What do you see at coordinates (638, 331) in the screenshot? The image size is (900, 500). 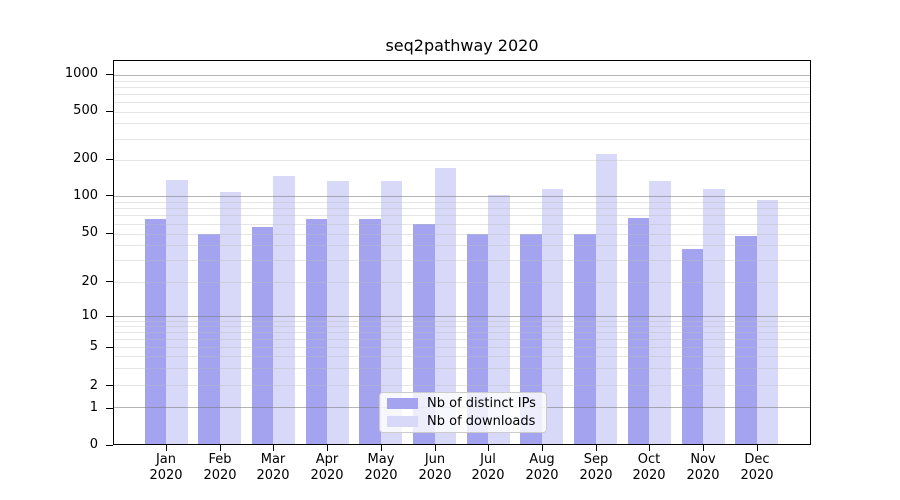 I see `bar-distinct-ips-oct` at bounding box center [638, 331].